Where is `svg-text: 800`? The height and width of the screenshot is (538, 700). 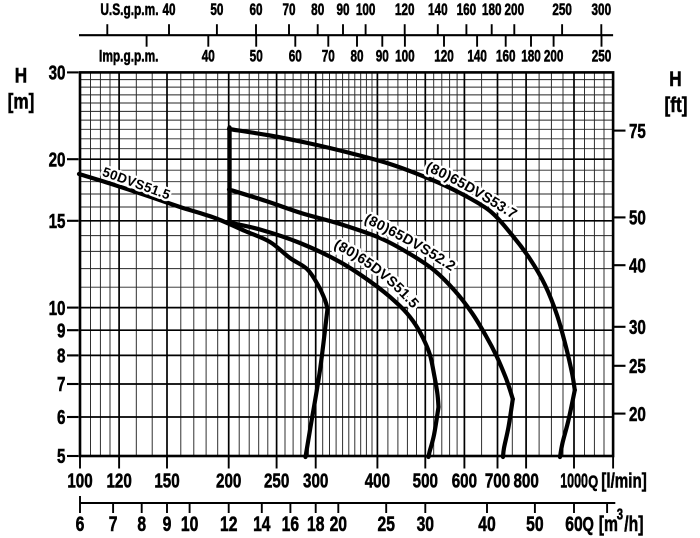 svg-text: 800 is located at coordinates (525, 480).